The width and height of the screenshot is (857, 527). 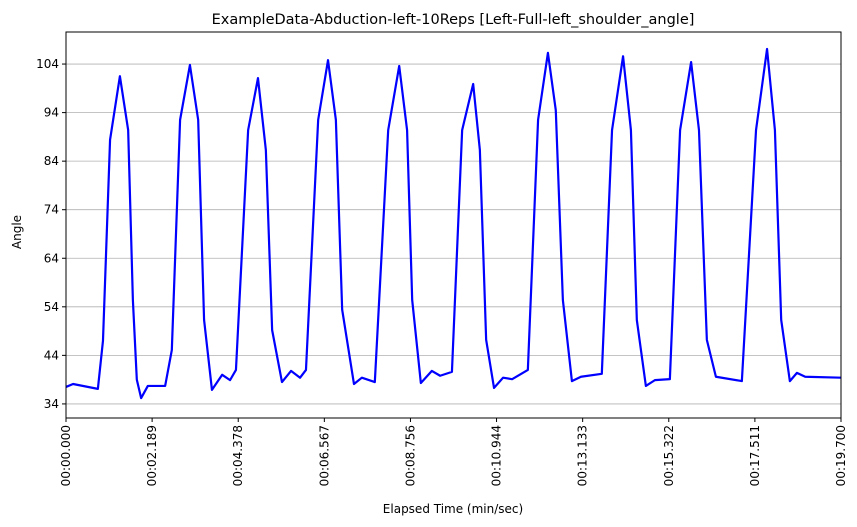 I want to click on x-tick-label: 00:04.378, so click(x=238, y=455).